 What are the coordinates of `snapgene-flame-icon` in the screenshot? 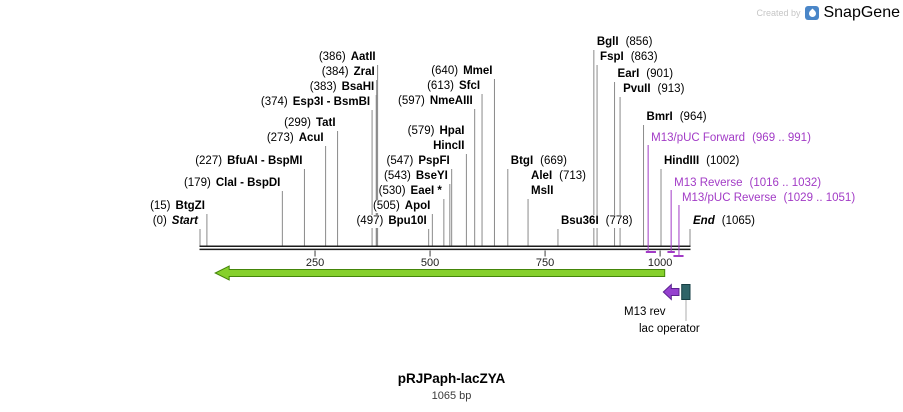 It's located at (812, 13).